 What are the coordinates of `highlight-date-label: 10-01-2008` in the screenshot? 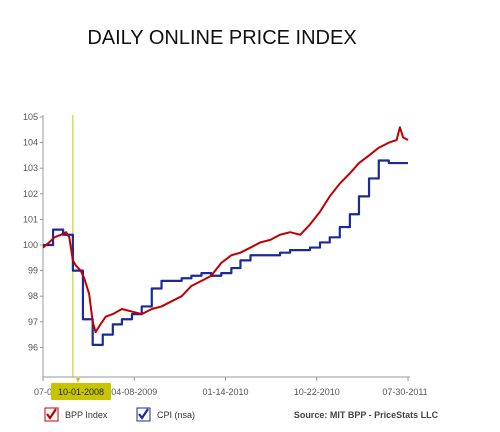 It's located at (81, 392).